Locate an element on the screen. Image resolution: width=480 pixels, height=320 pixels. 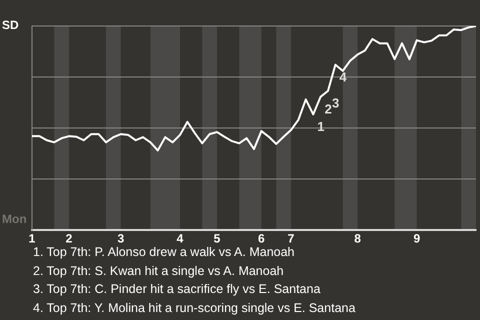
text: 2. Top 7th: S. Kwan hit a single vs A. Manoah is located at coordinates (159, 271).